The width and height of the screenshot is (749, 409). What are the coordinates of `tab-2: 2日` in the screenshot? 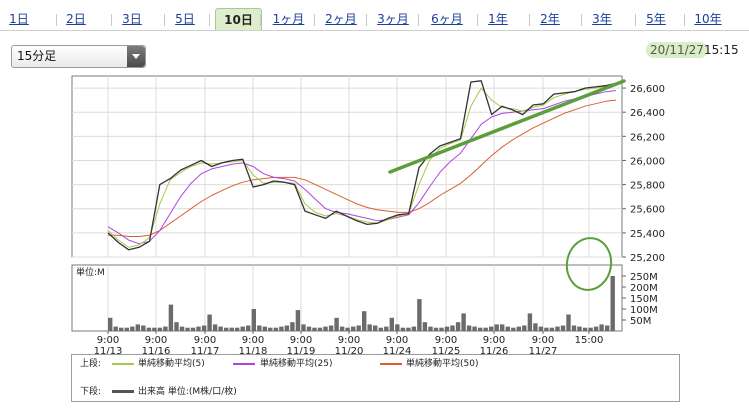 It's located at (76, 19).